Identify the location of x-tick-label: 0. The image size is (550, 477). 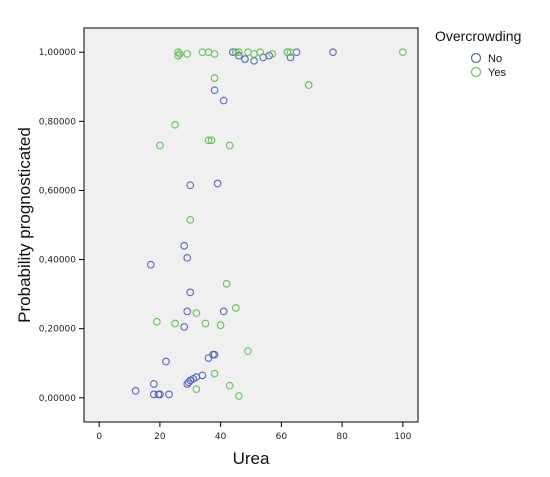
(99, 437).